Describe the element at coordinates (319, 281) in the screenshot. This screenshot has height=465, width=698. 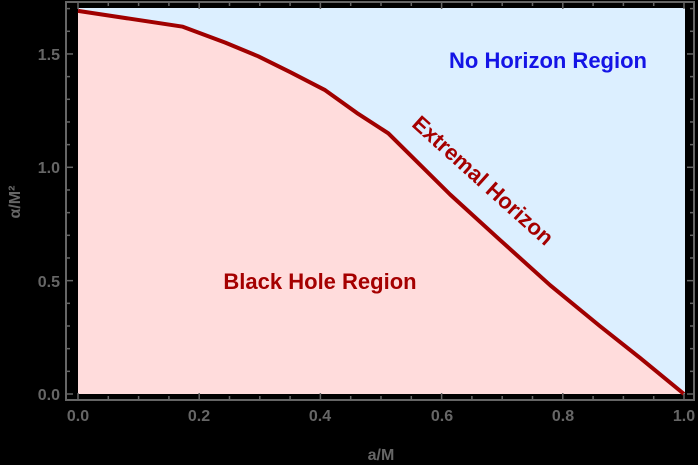
I see `black-hole-region-label: Black Hole Region` at that location.